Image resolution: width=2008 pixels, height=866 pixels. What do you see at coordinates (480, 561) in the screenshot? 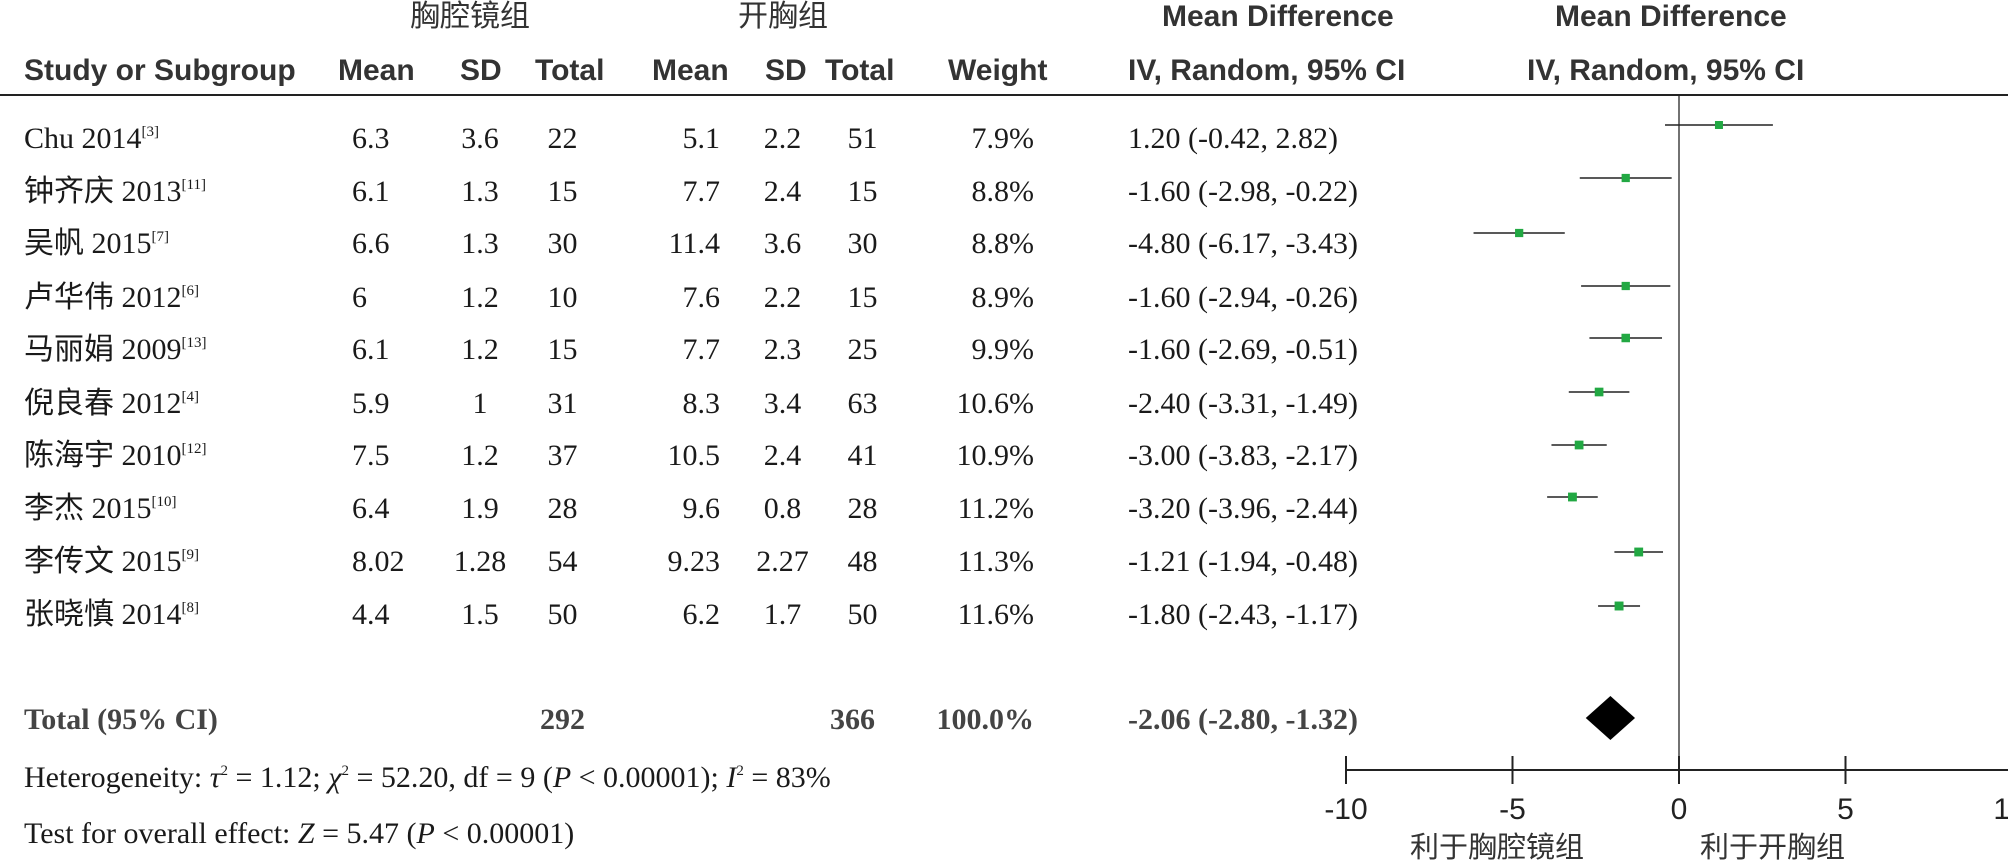
I see `row-sd1: 1.28` at bounding box center [480, 561].